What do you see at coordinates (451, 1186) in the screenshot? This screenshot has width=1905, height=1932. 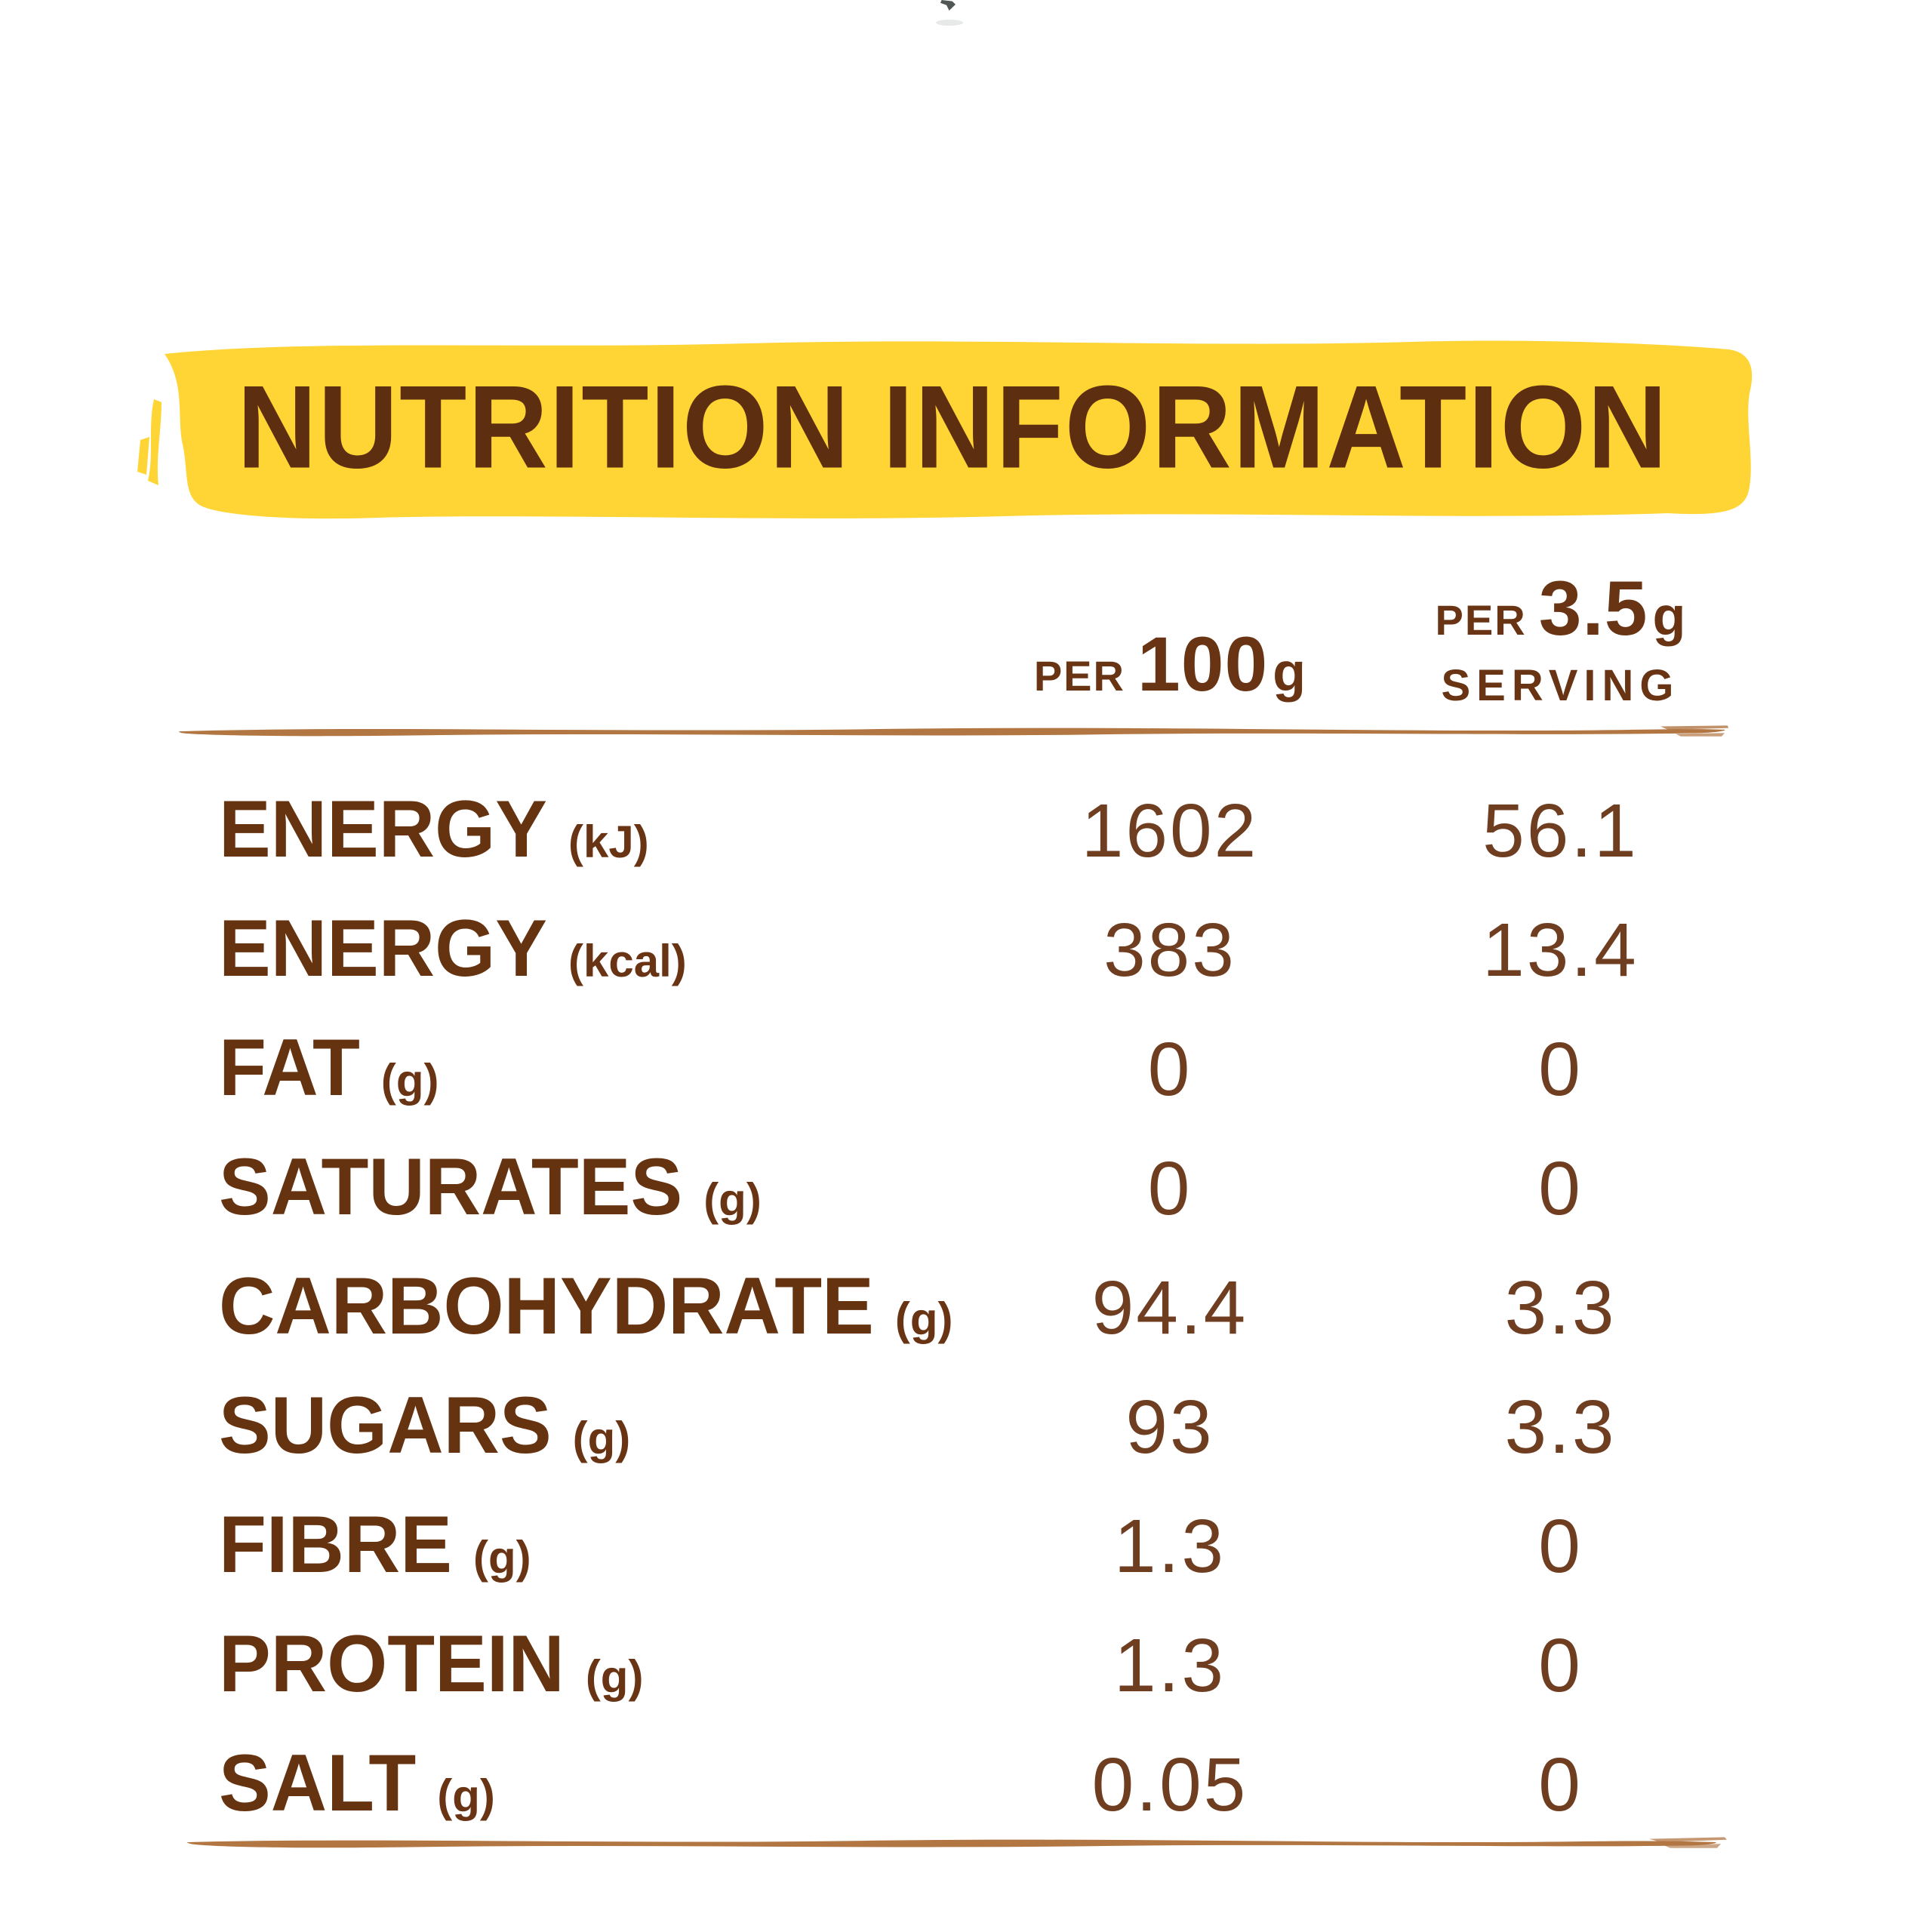 I see `nutrient-label: SATURATES` at bounding box center [451, 1186].